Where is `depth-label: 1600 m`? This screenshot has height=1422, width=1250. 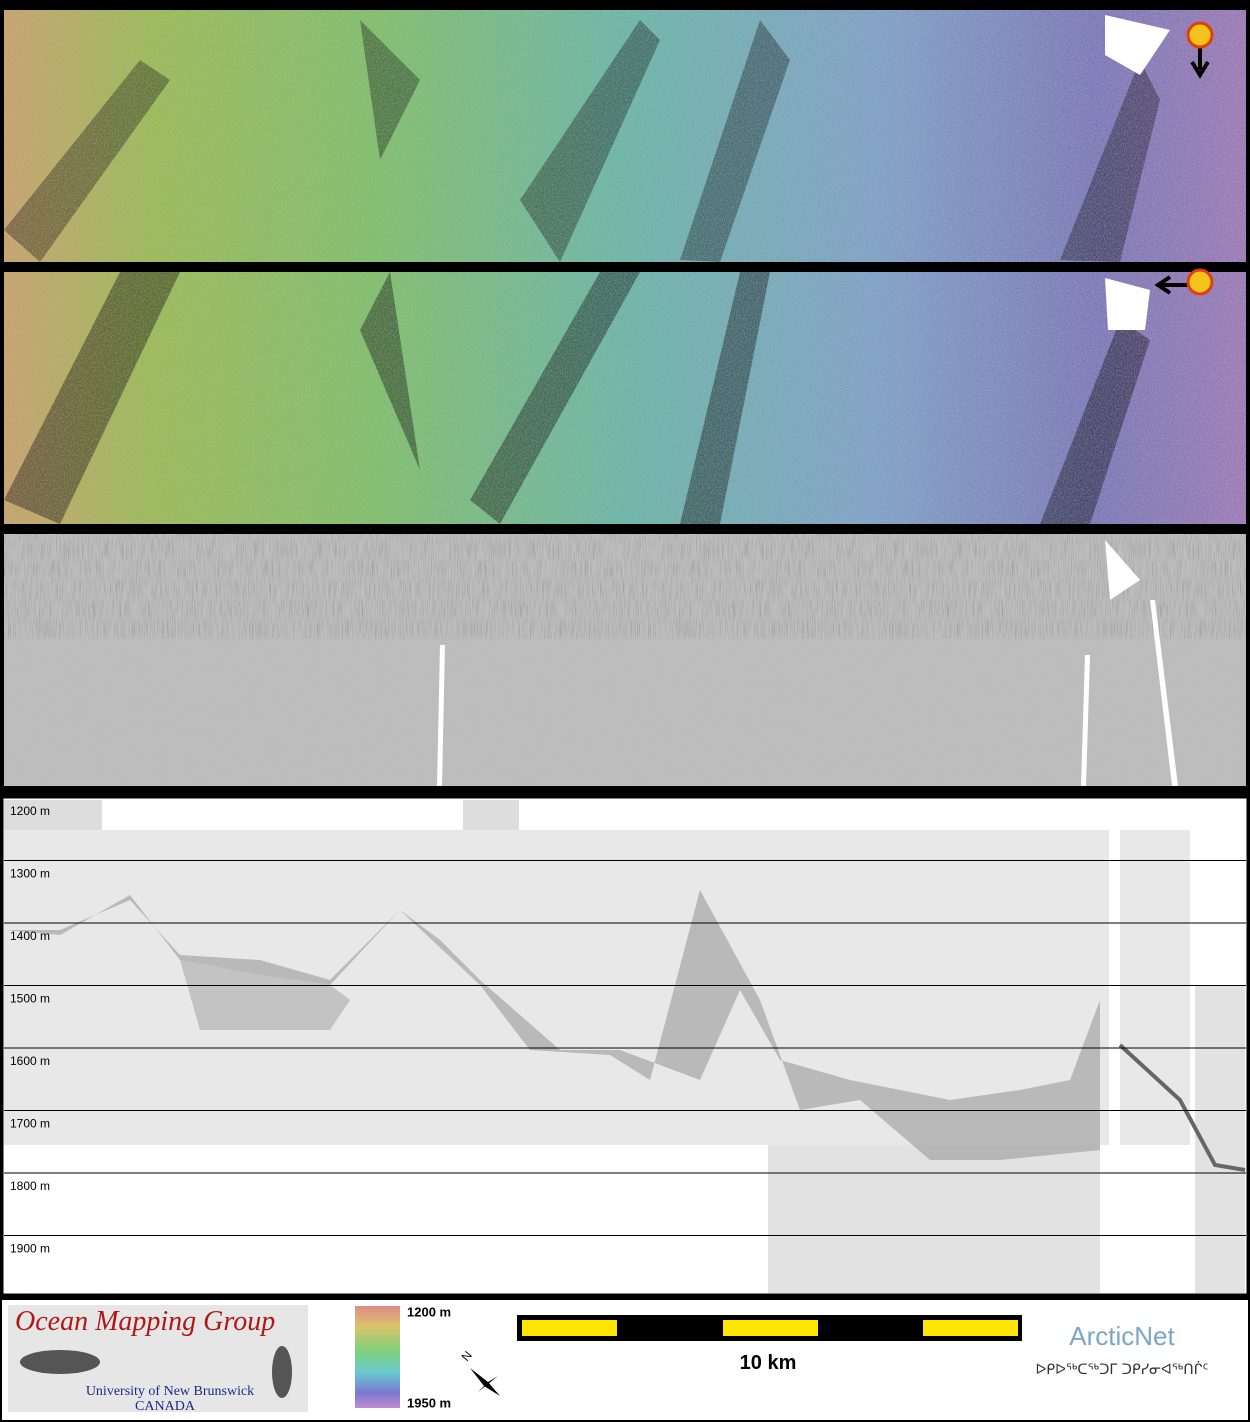
depth-label: 1600 m is located at coordinates (30, 1061).